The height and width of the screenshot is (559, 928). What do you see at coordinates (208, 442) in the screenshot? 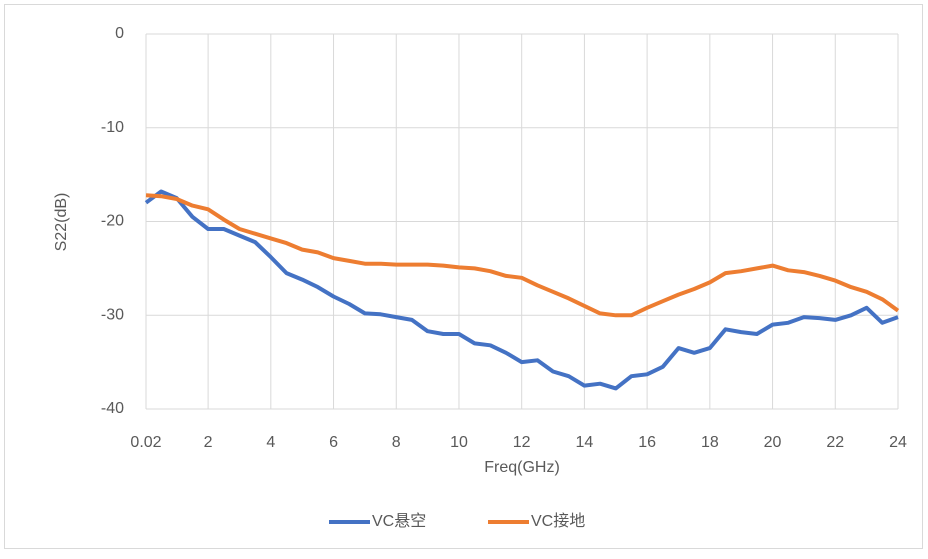
I see `x-tick-label: 2` at bounding box center [208, 442].